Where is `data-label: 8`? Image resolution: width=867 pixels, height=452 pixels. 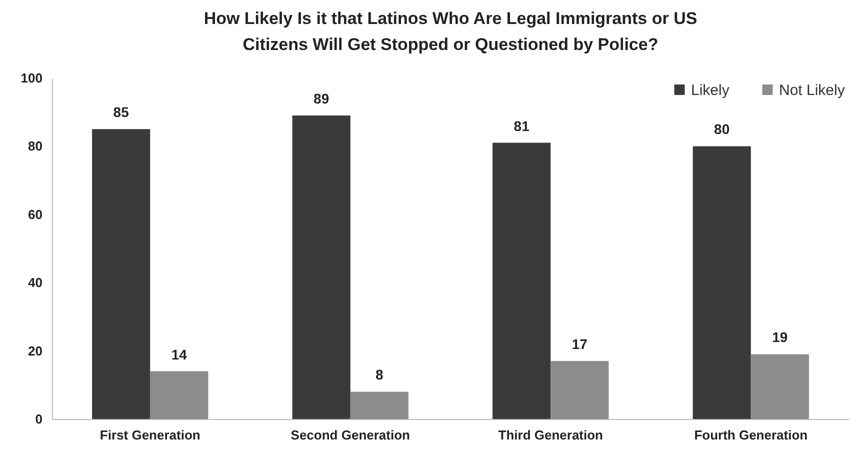
data-label: 8 is located at coordinates (380, 374).